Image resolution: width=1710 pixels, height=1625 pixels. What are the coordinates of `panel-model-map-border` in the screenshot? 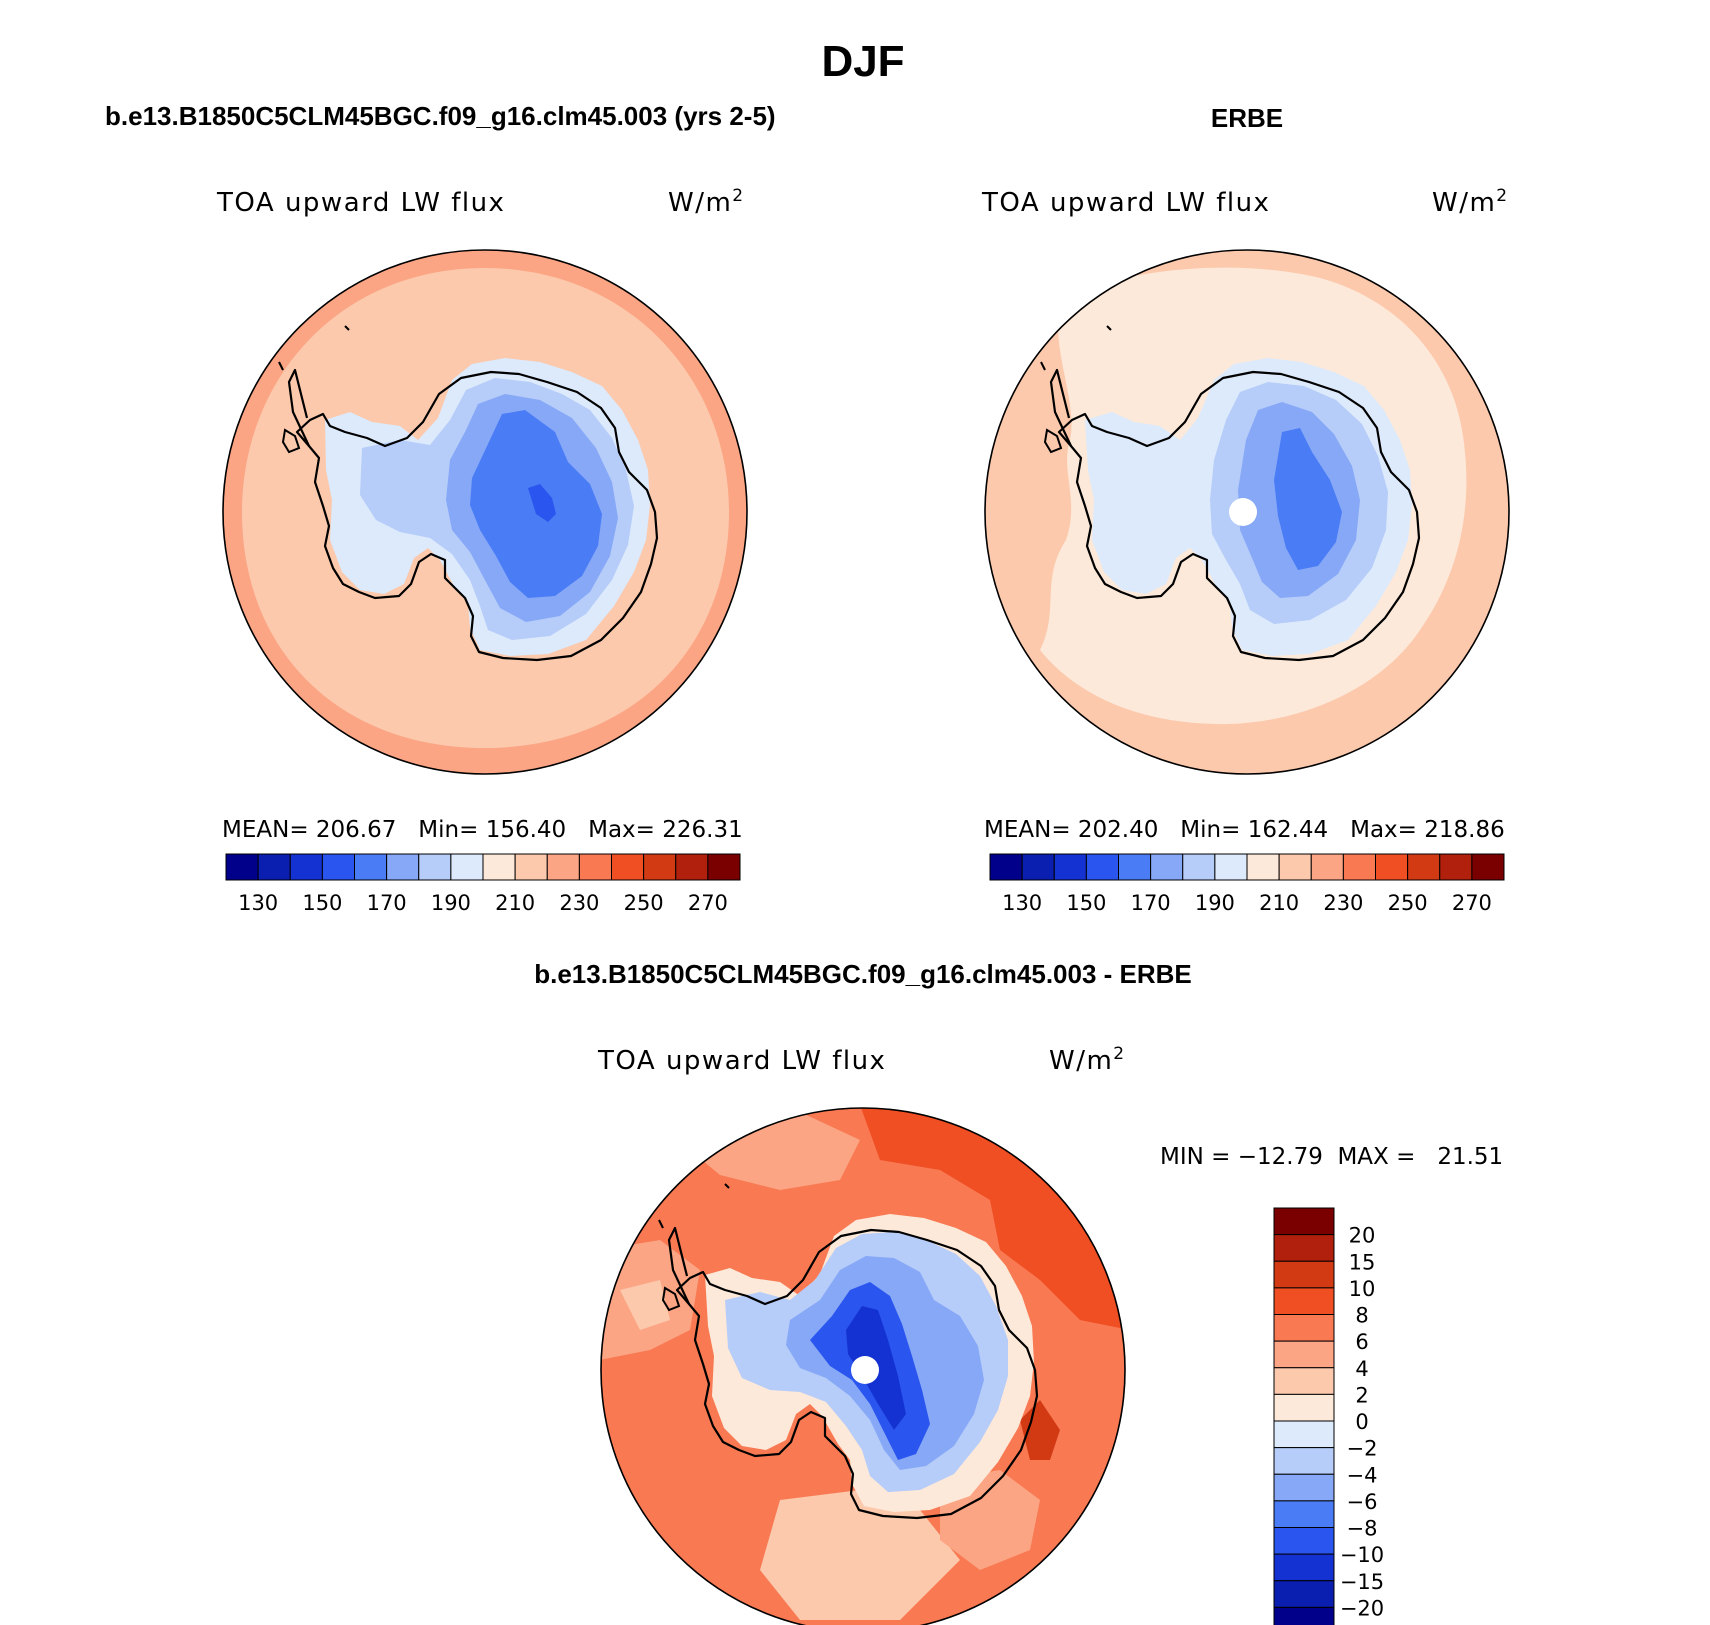 It's located at (485, 512).